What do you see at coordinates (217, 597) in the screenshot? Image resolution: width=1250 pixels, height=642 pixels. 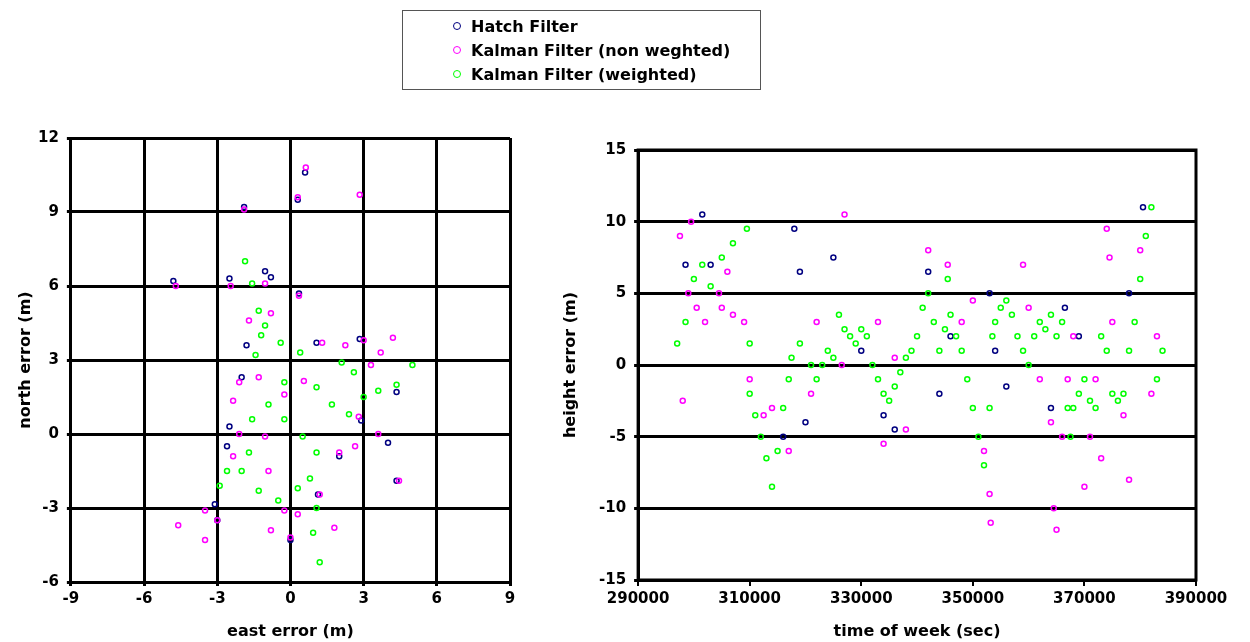 I see `x-tick-label: -3` at bounding box center [217, 597].